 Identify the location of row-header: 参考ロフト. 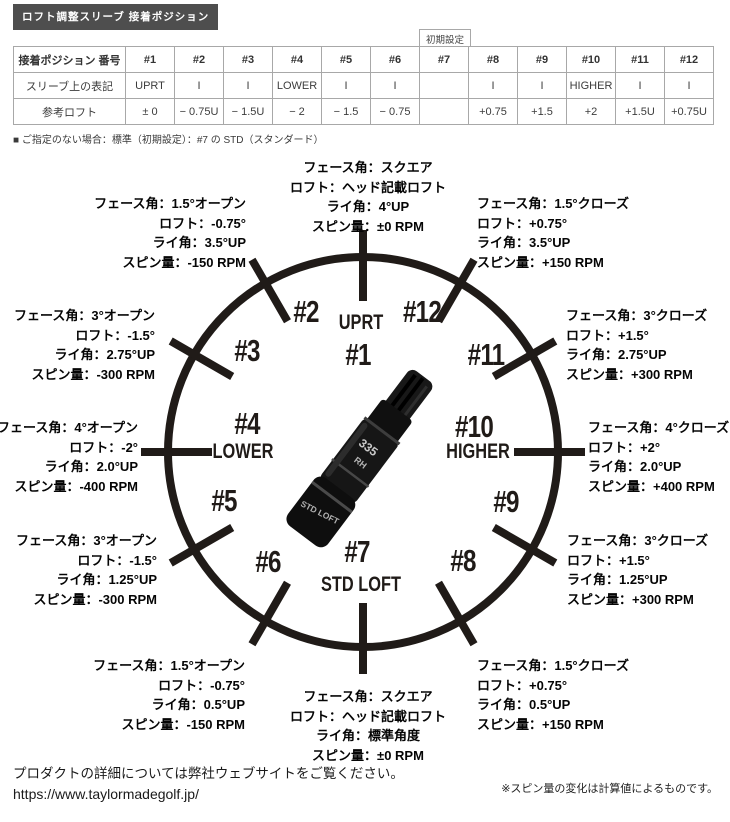
(69, 111).